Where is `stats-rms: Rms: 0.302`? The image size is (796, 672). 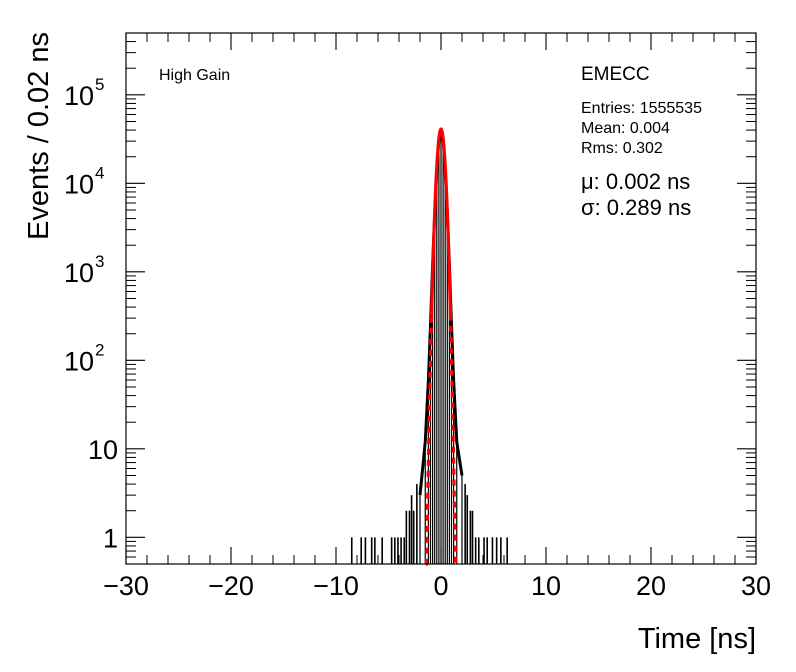 stats-rms: Rms: 0.302 is located at coordinates (622, 148).